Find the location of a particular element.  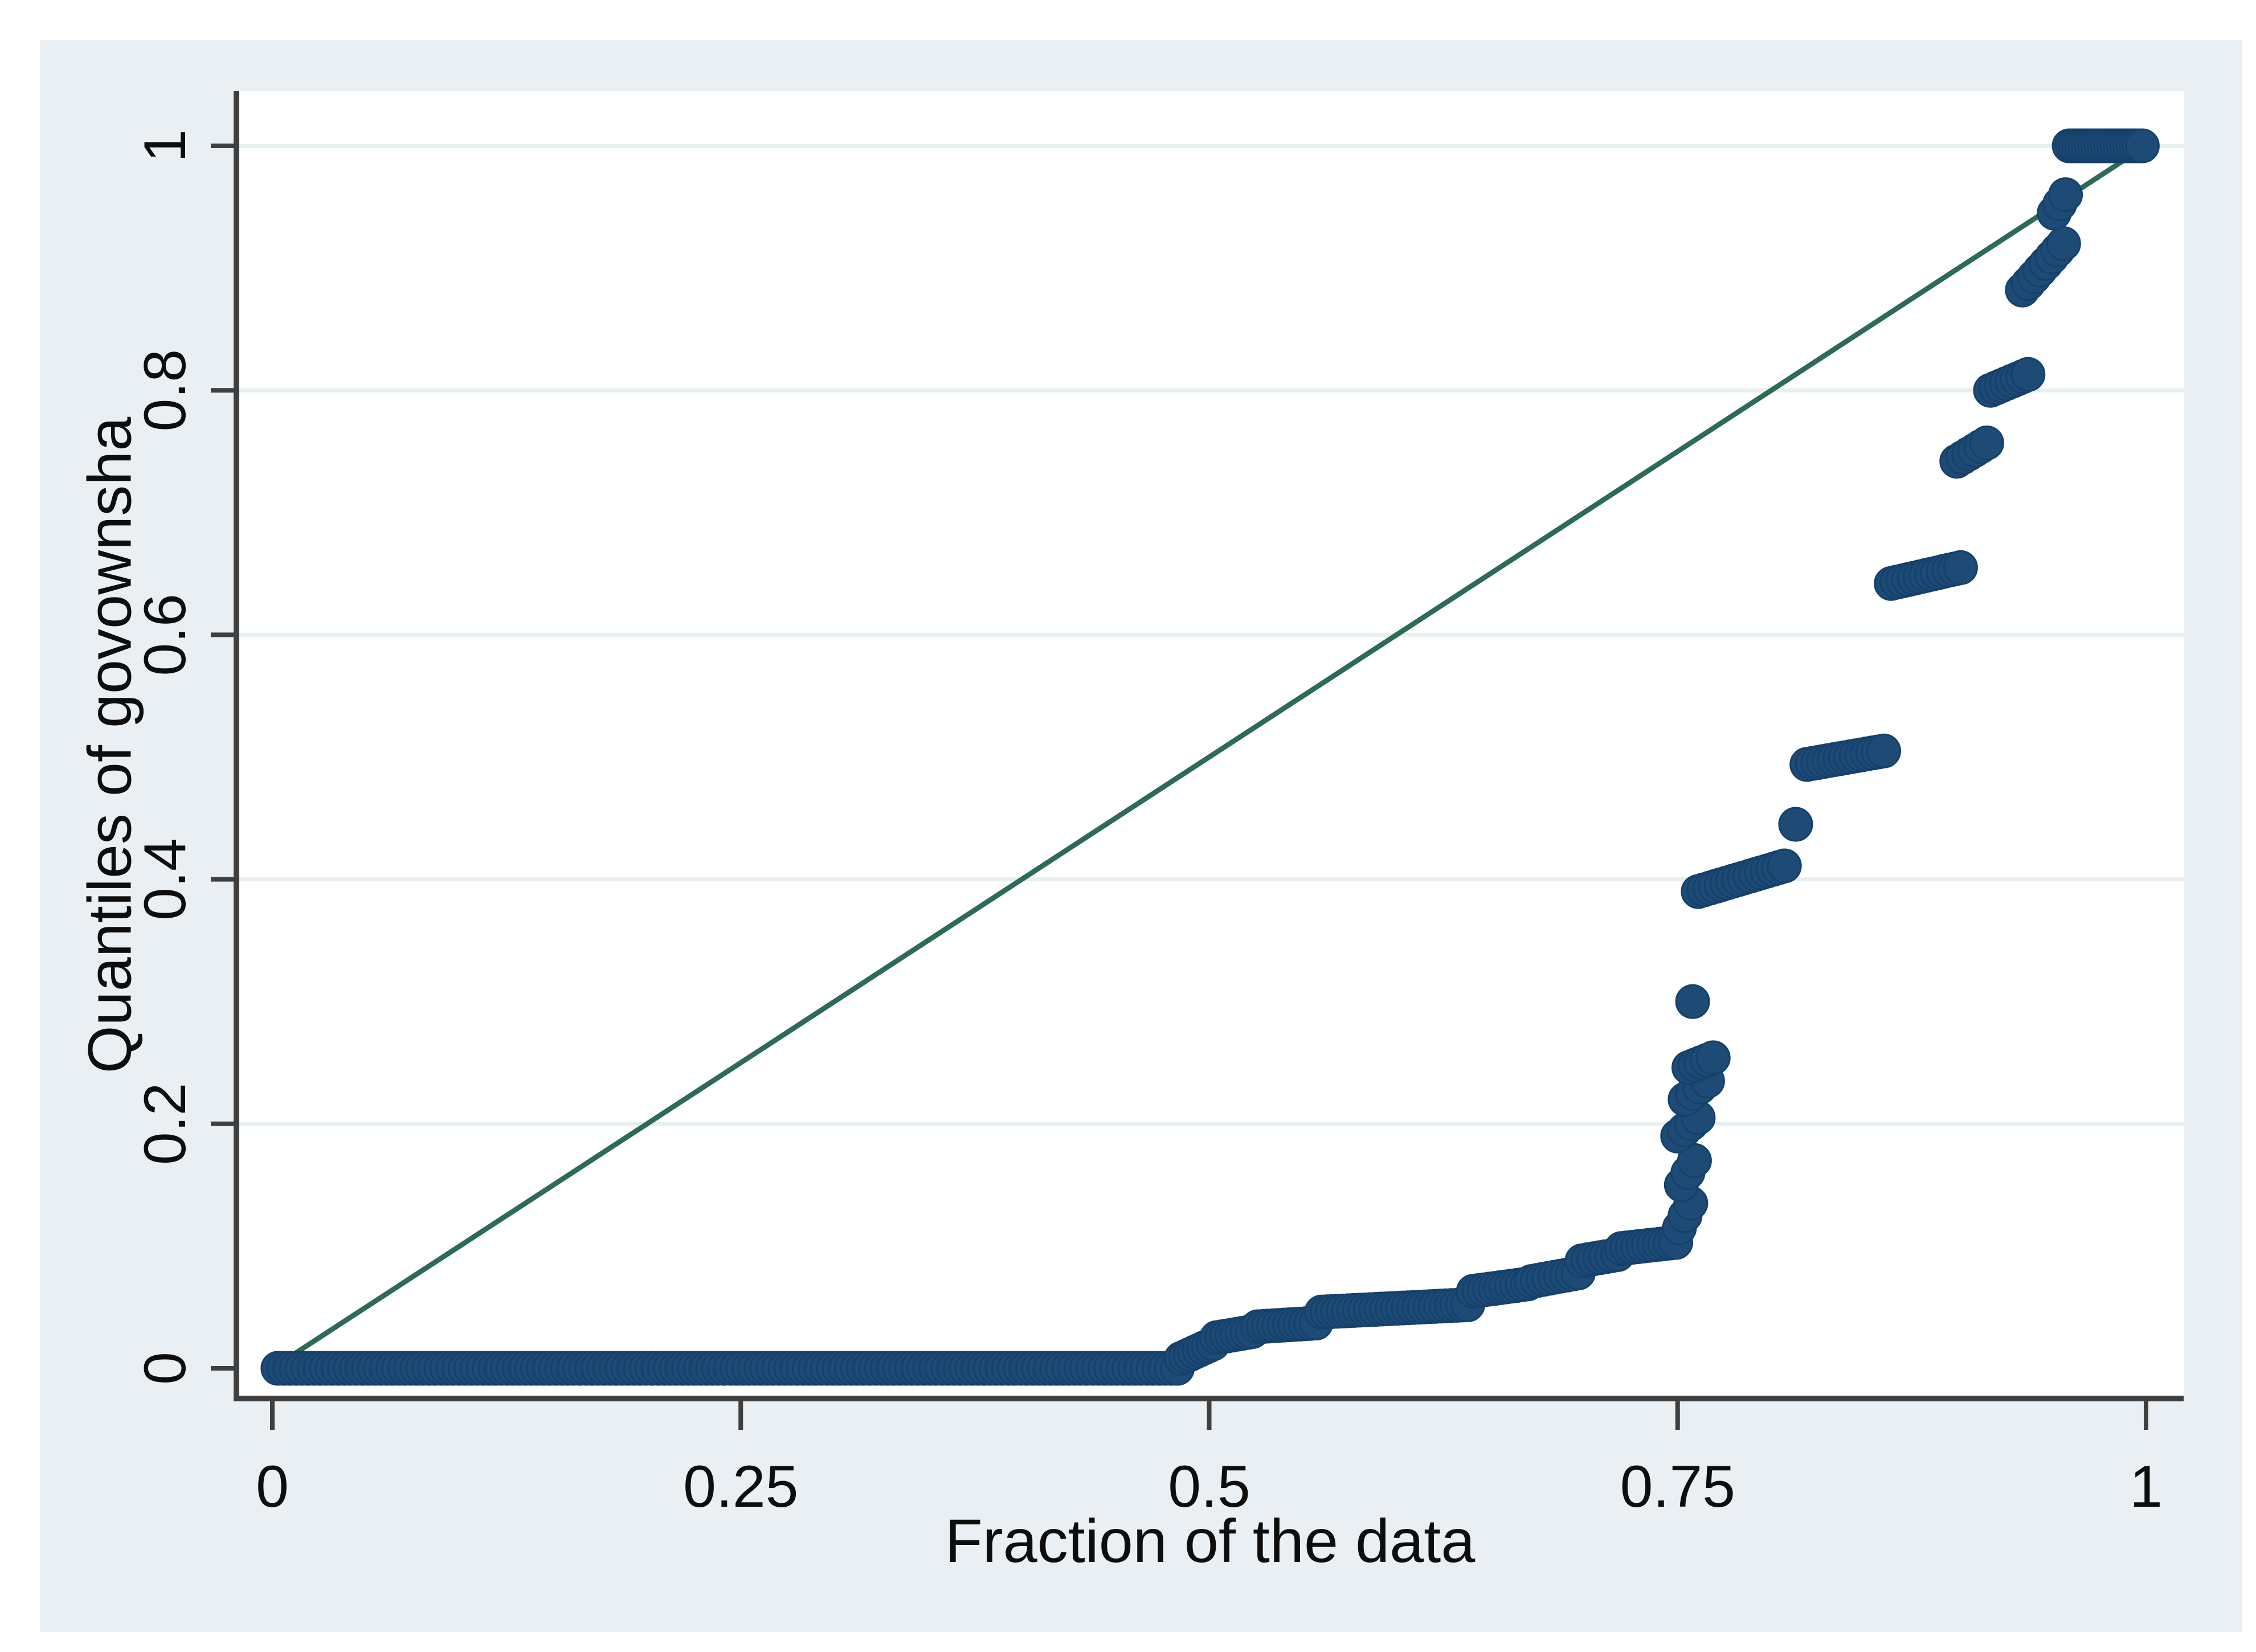

x-axis-title: Fraction of the data is located at coordinates (1210, 1540).